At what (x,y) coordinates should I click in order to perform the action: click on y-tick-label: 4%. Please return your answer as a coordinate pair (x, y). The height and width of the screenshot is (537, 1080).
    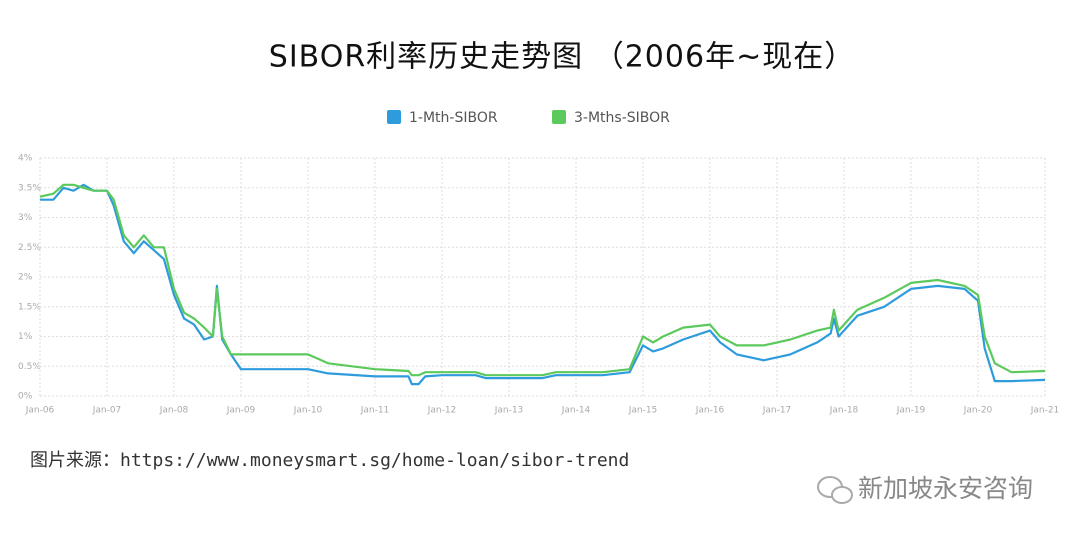
    Looking at the image, I should click on (25, 159).